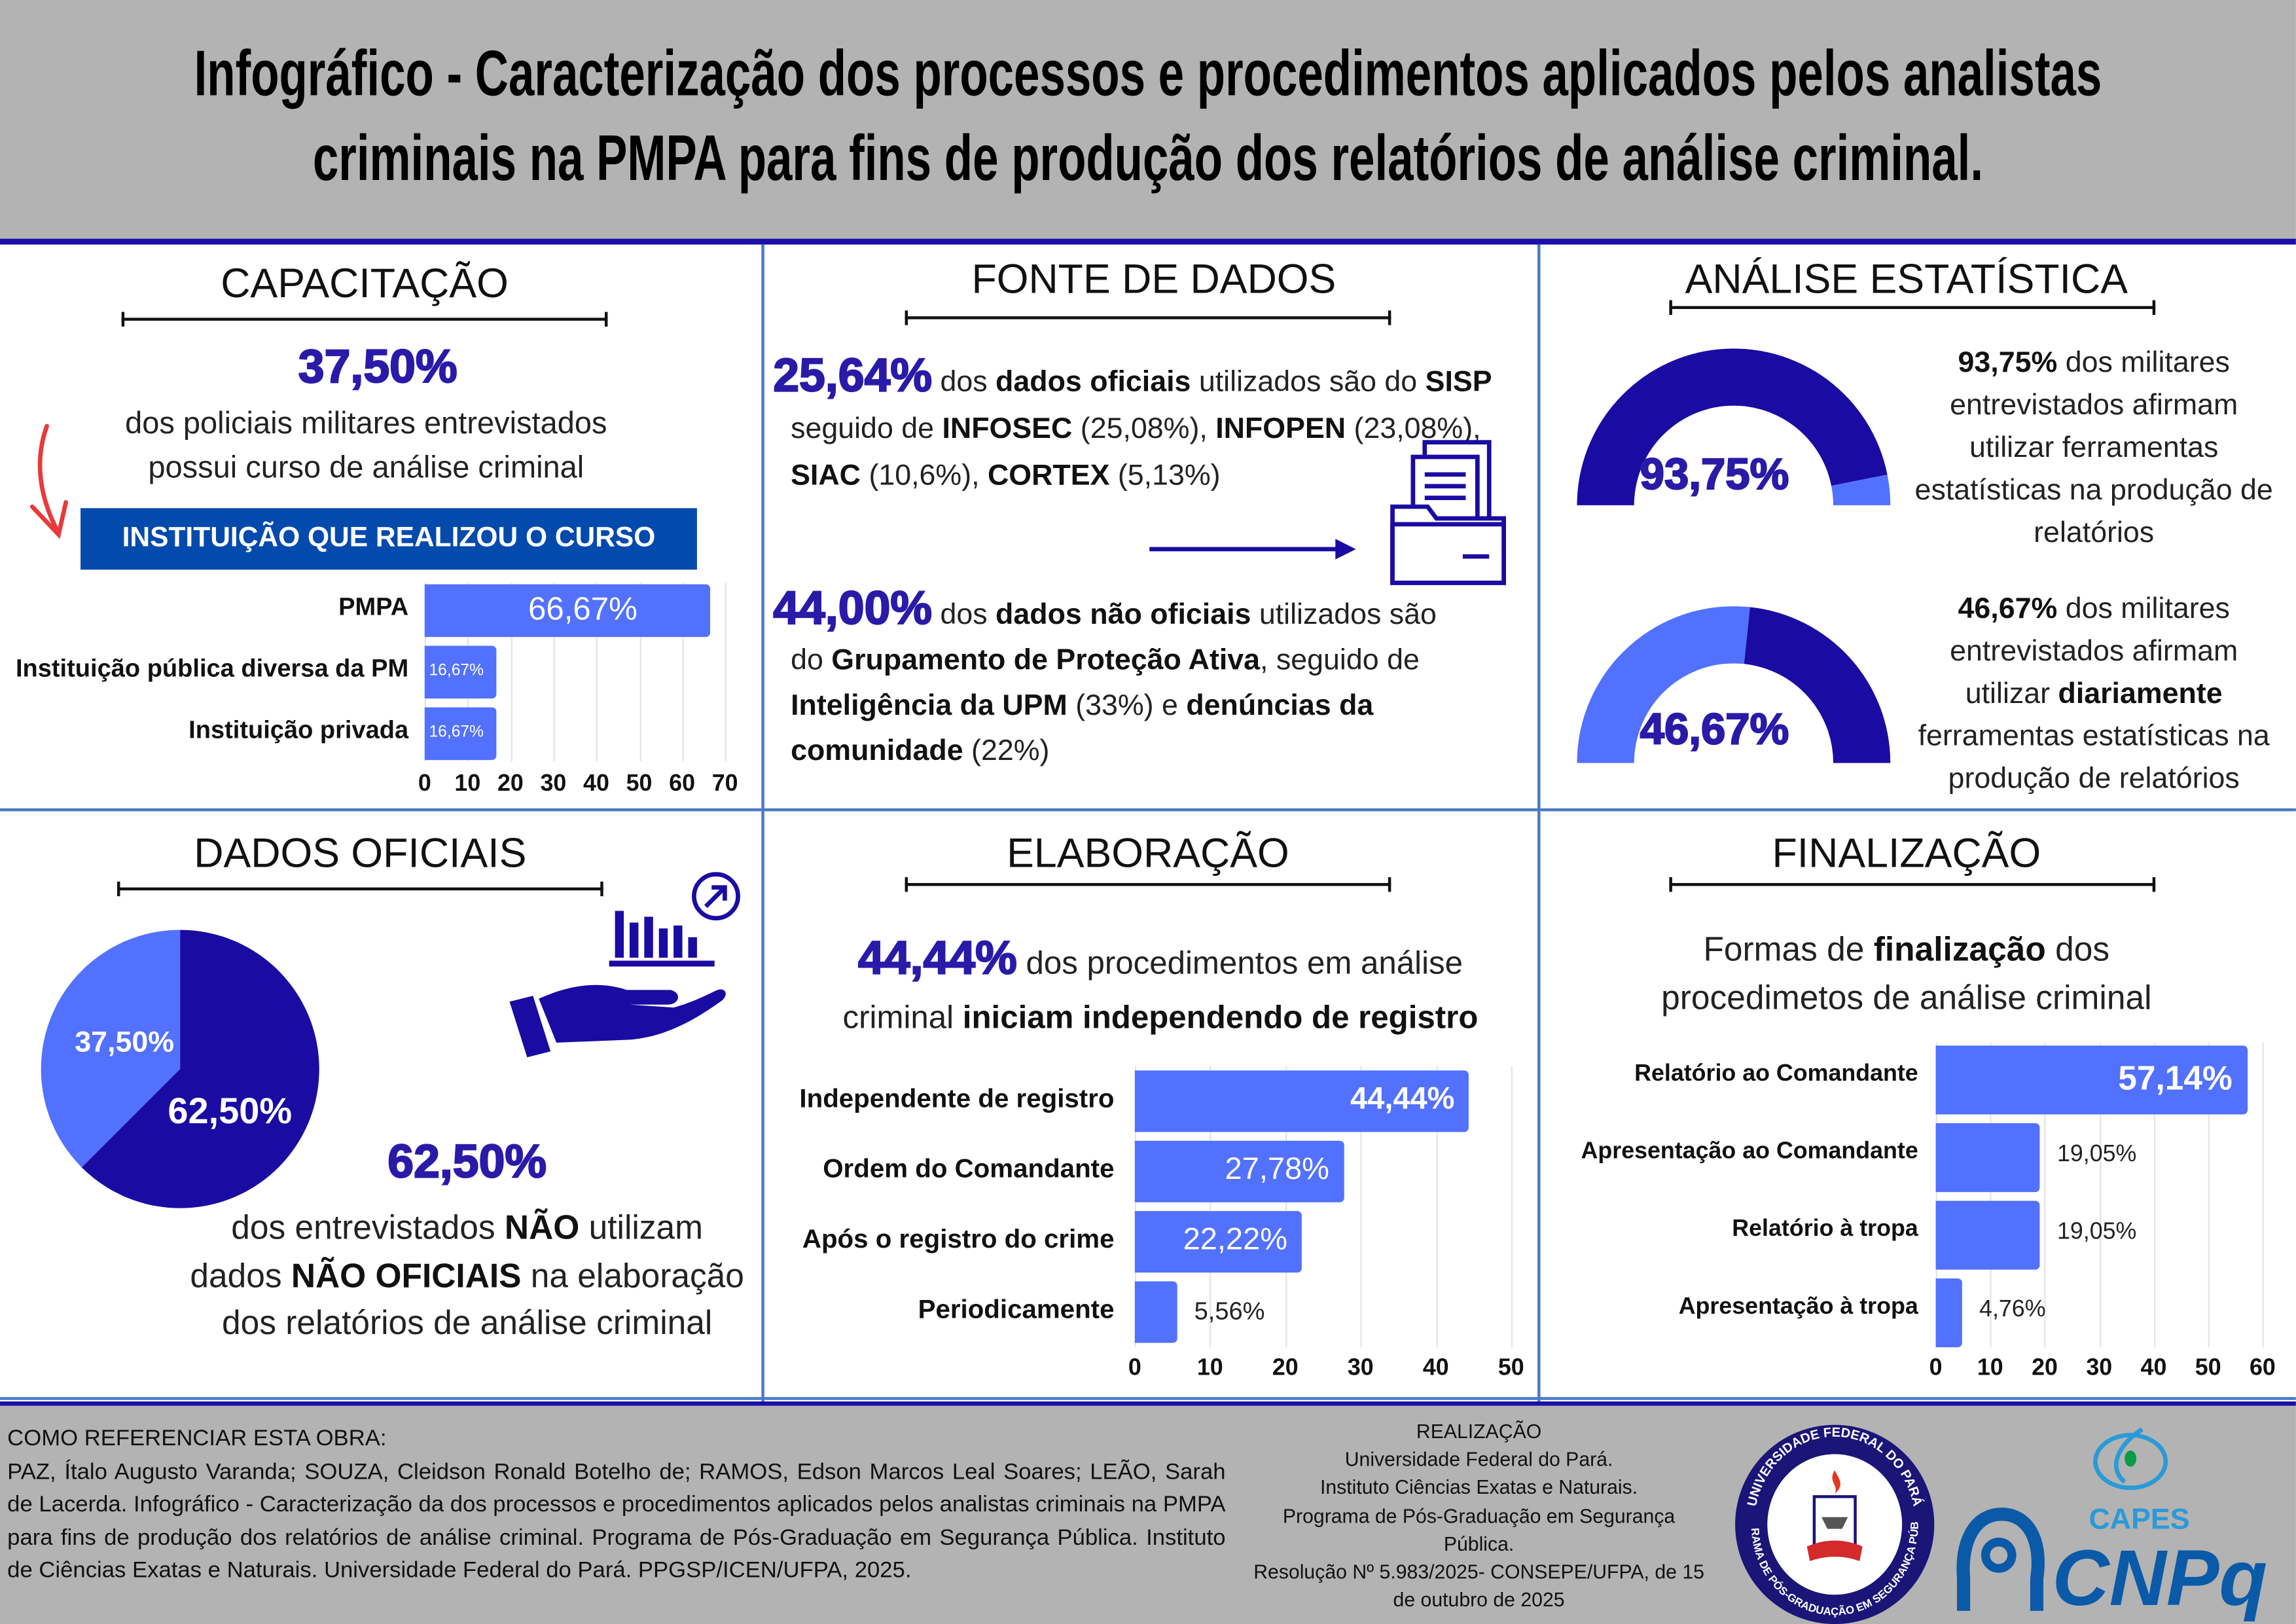 The height and width of the screenshot is (1624, 2296). What do you see at coordinates (1715, 475) in the screenshot?
I see `gauge-label: 93,75%` at bounding box center [1715, 475].